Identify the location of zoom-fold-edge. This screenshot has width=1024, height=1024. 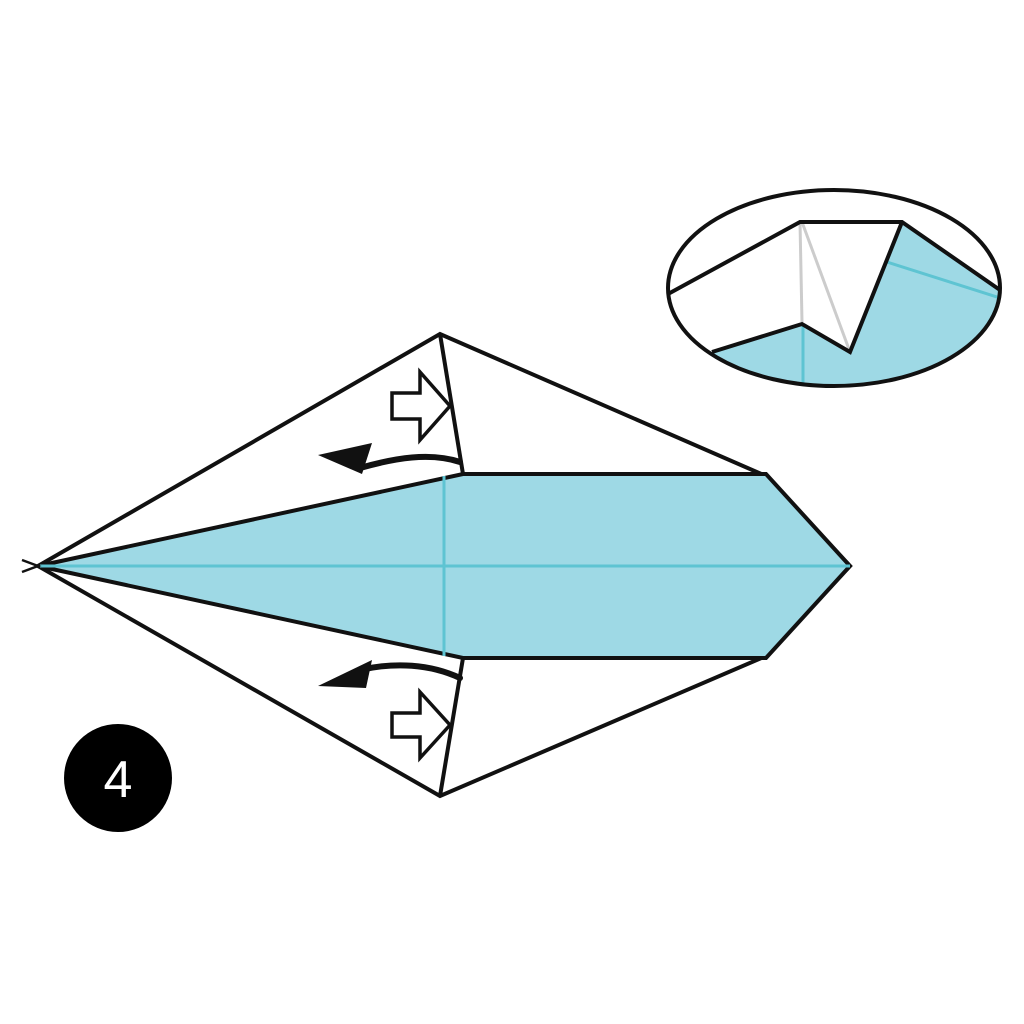
(807, 288).